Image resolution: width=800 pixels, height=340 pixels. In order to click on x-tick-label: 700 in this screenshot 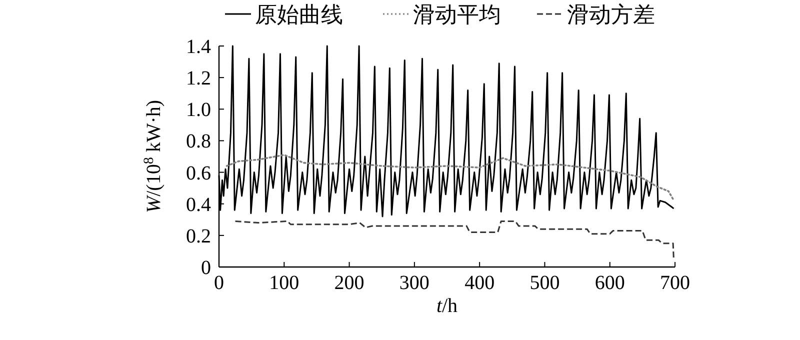, I will do `click(675, 283)`.